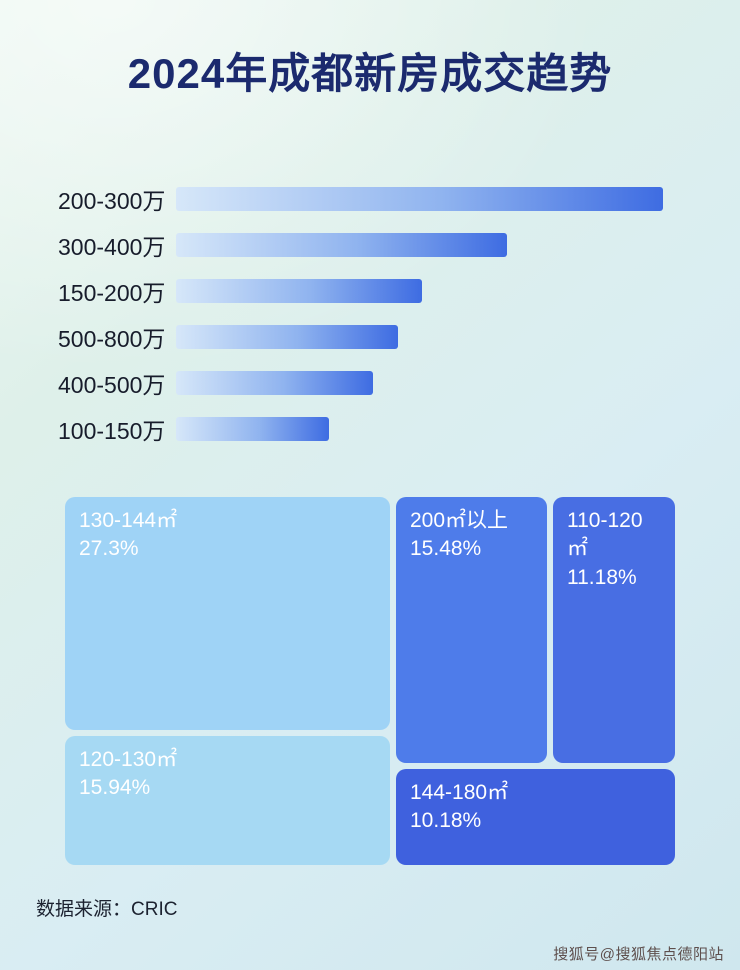 The width and height of the screenshot is (740, 970). I want to click on treemap-block-110-120: 110-120㎡ 11.18%, so click(614, 630).